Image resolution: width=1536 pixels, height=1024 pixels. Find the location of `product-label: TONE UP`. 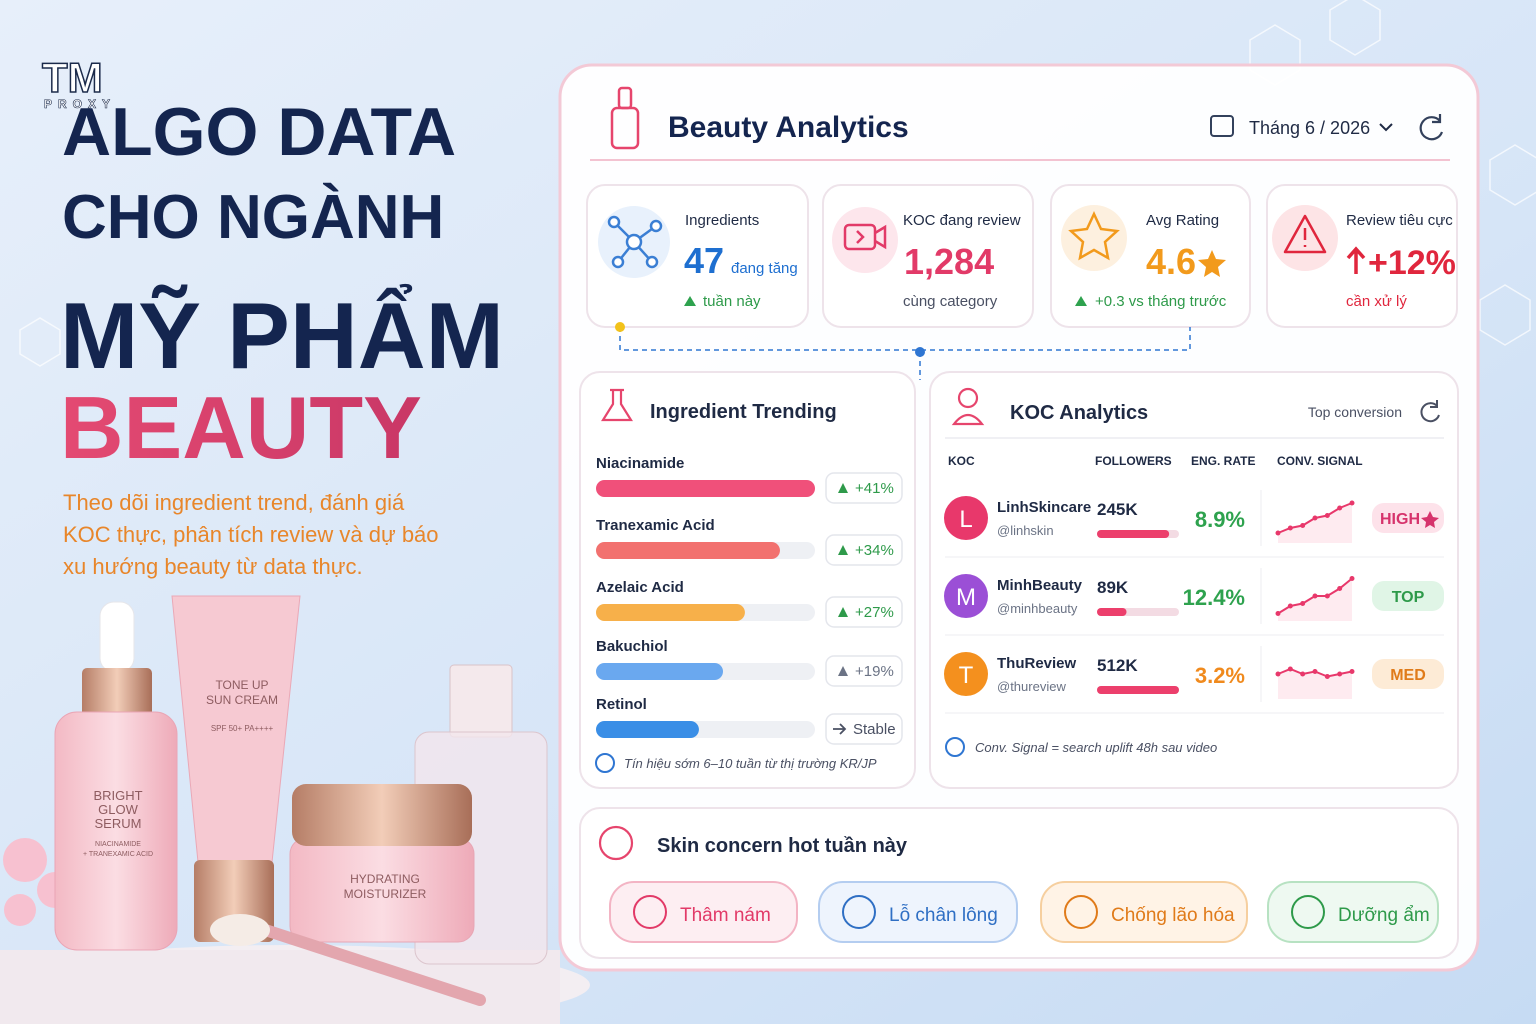

product-label: TONE UP is located at coordinates (241, 685).